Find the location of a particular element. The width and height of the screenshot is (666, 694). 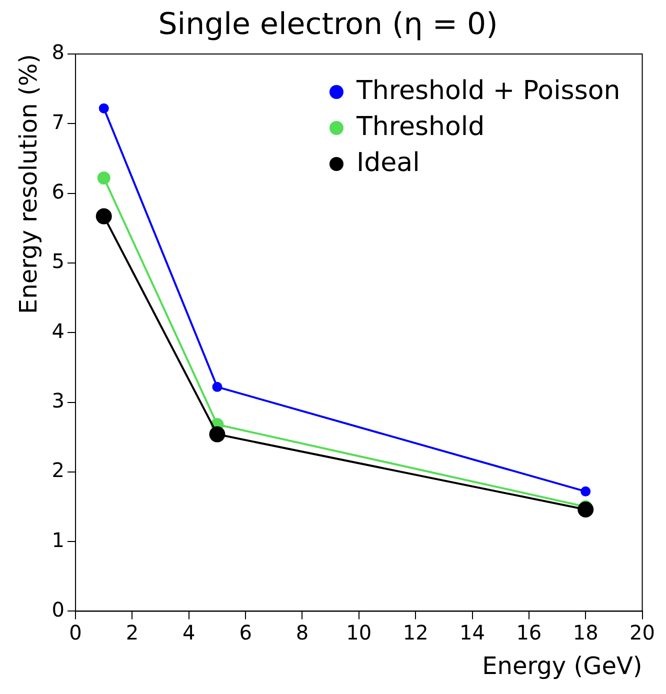

y-tick-label: 5 is located at coordinates (58, 261).